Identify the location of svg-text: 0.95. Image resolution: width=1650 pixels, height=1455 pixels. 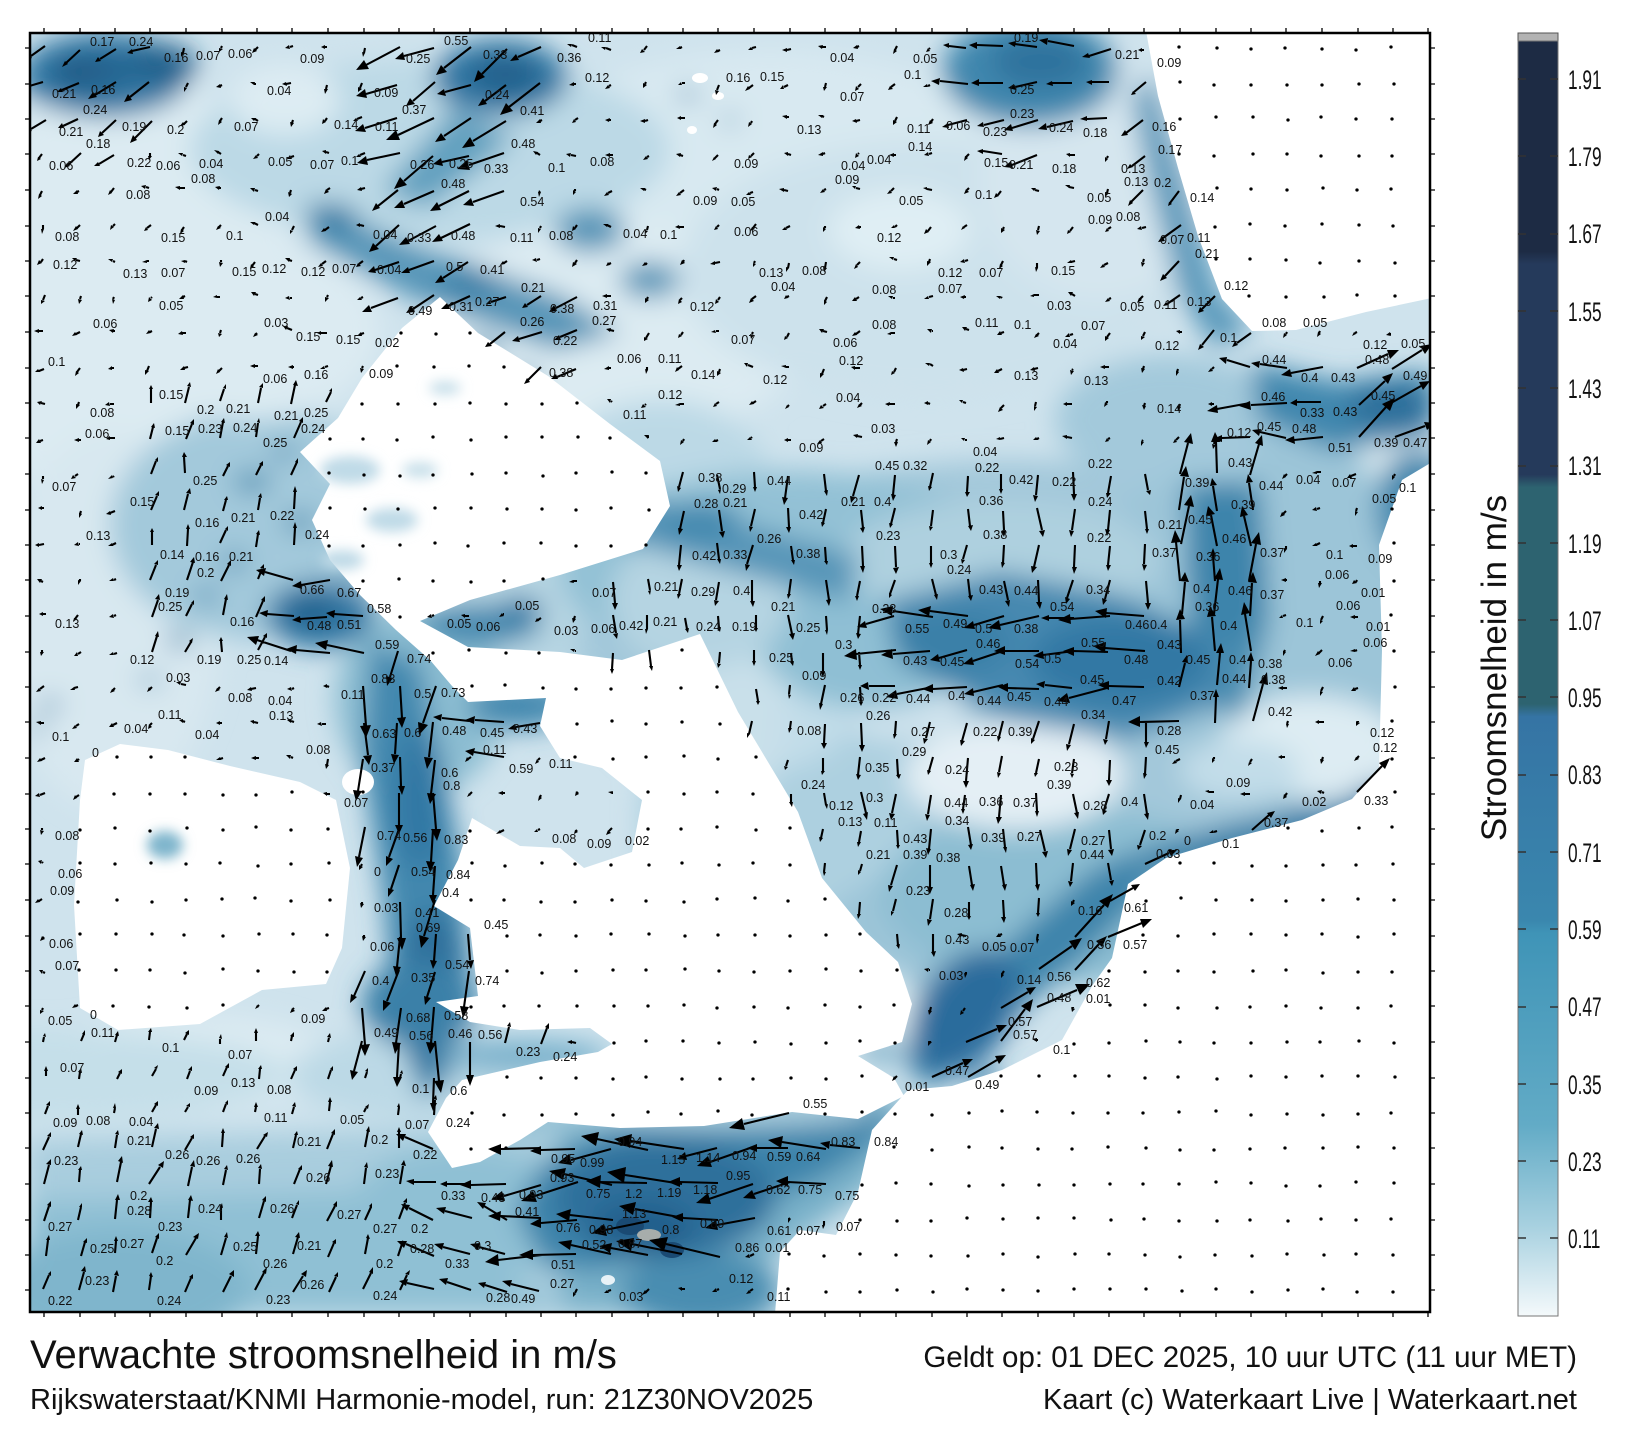
(738, 1176).